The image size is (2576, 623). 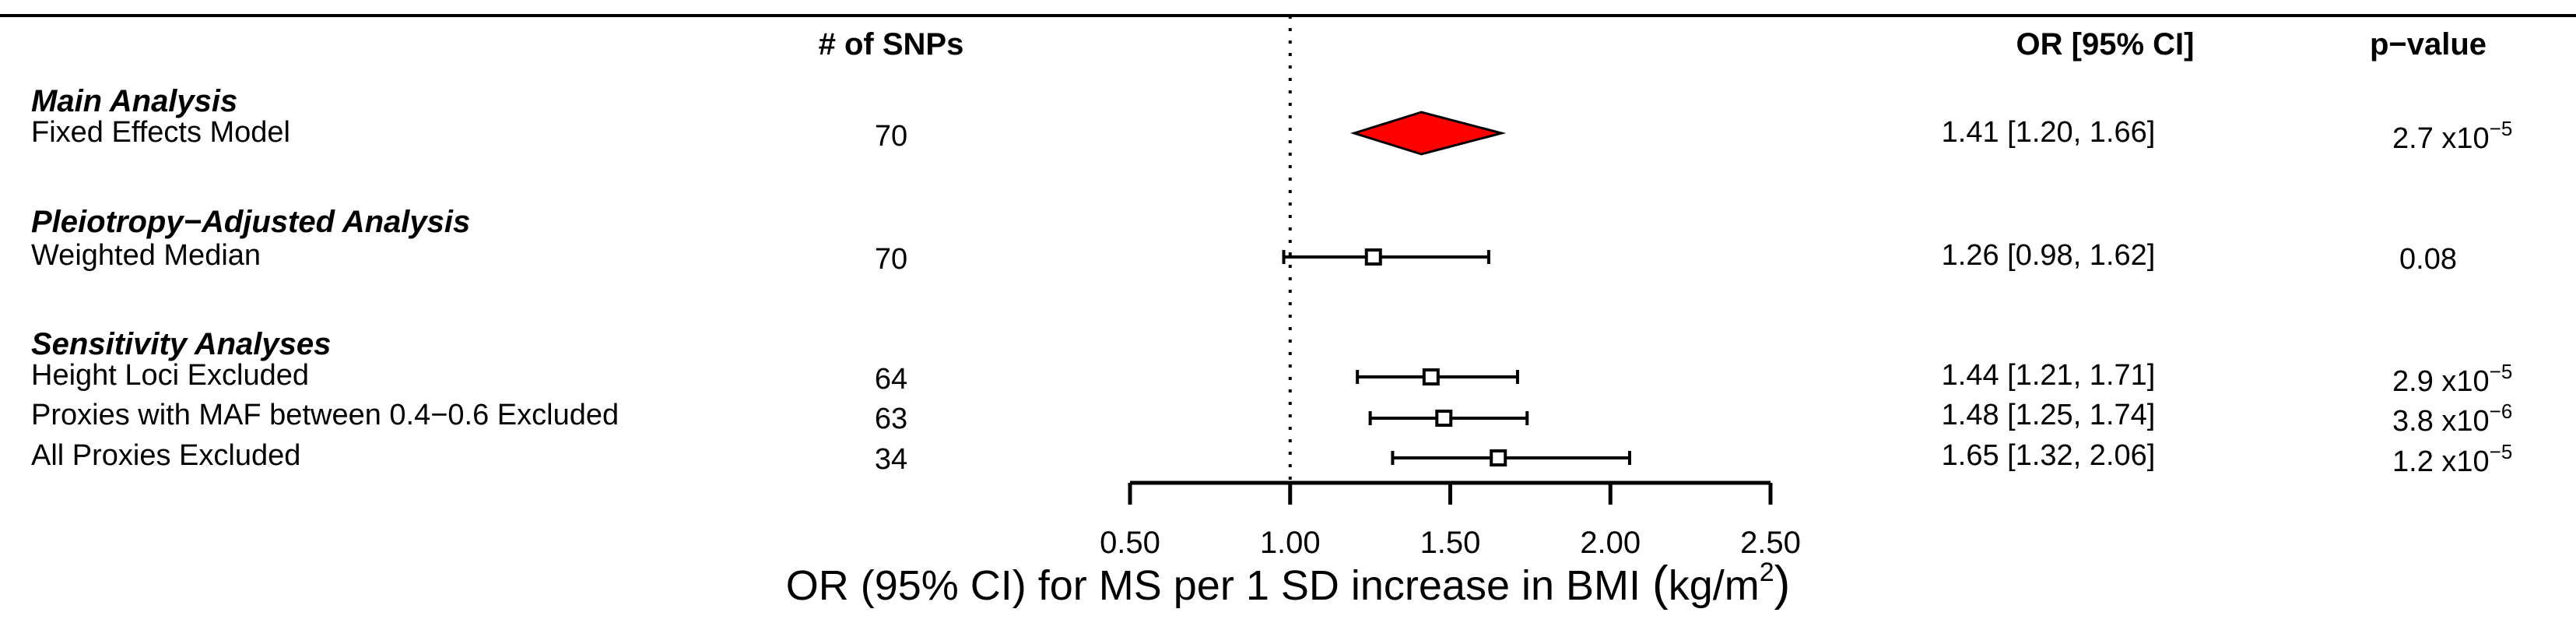 I want to click on row-label: All Proxies Excluded, so click(x=166, y=456).